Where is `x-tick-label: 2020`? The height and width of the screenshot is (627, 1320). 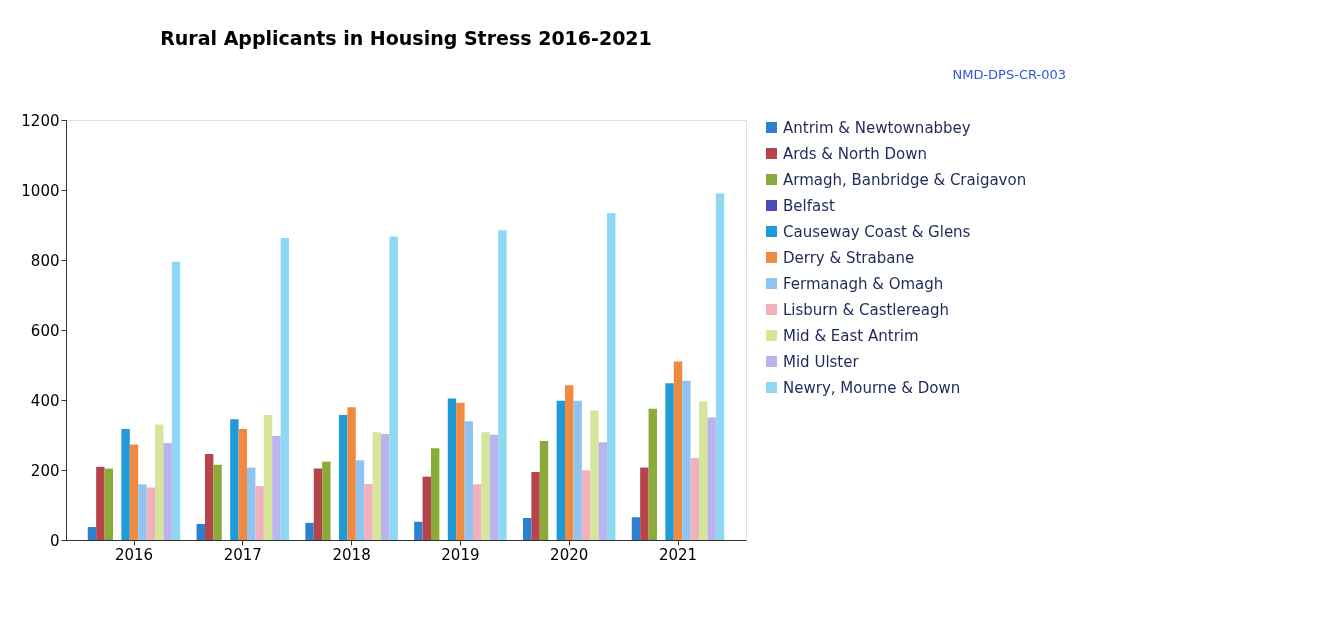 x-tick-label: 2020 is located at coordinates (569, 554).